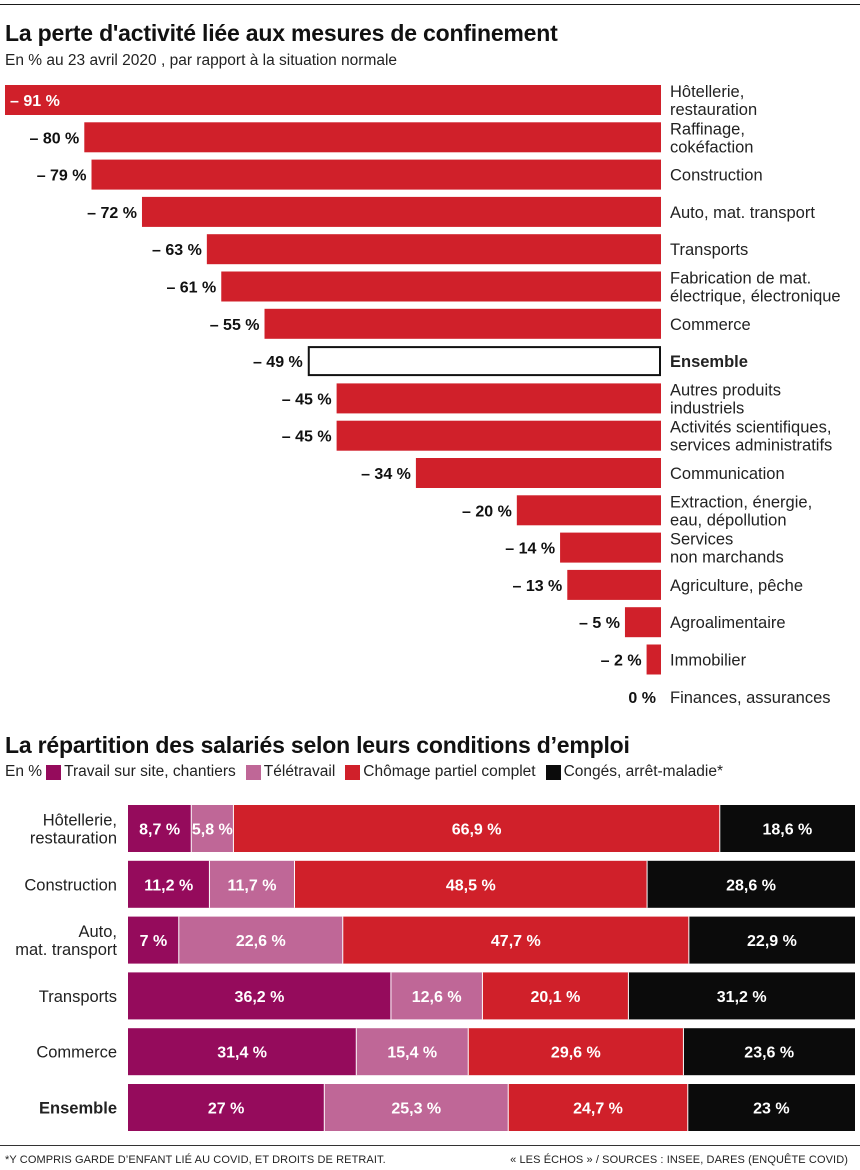 This screenshot has height=1170, width=860. What do you see at coordinates (725, 399) in the screenshot?
I see `category-label: Autres produits industriels` at bounding box center [725, 399].